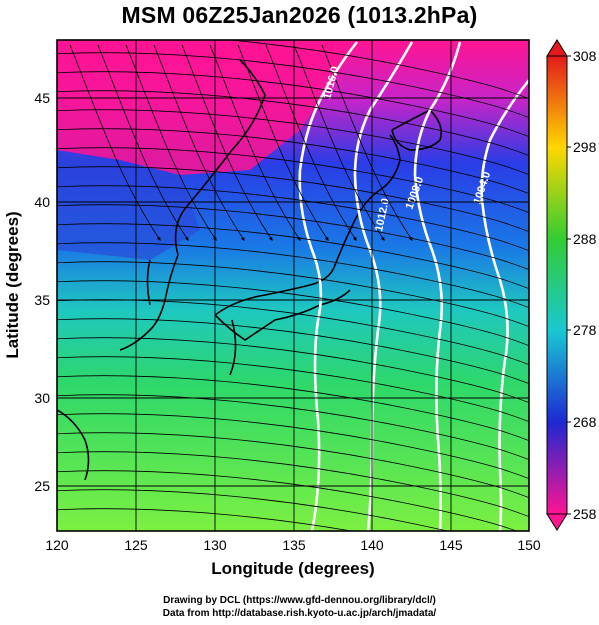  I want to click on colorbar-tick-label: 288, so click(585, 239).